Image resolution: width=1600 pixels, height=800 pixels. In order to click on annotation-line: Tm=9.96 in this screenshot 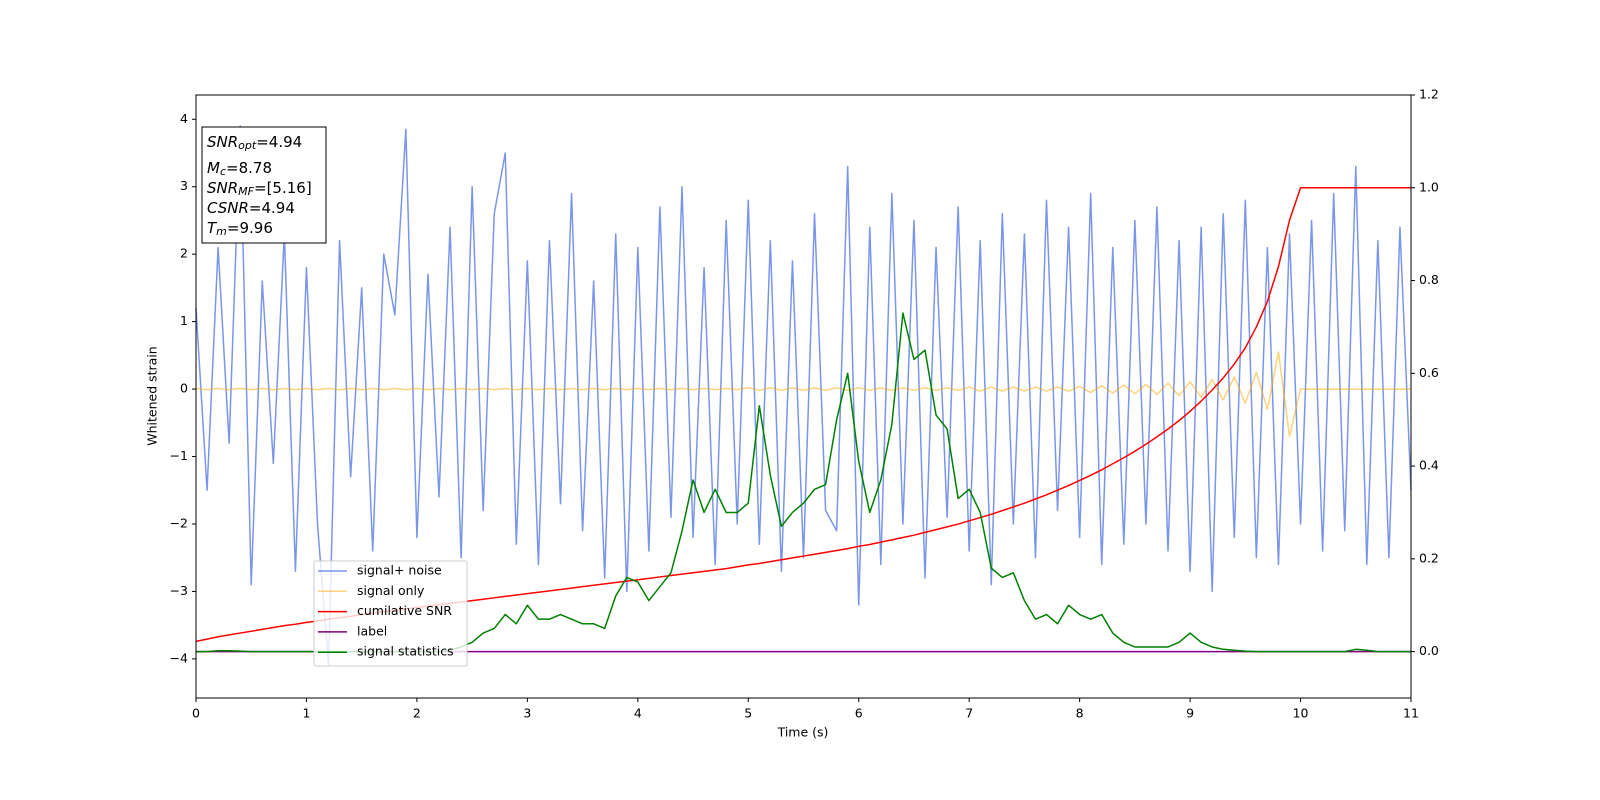, I will do `click(240, 229)`.